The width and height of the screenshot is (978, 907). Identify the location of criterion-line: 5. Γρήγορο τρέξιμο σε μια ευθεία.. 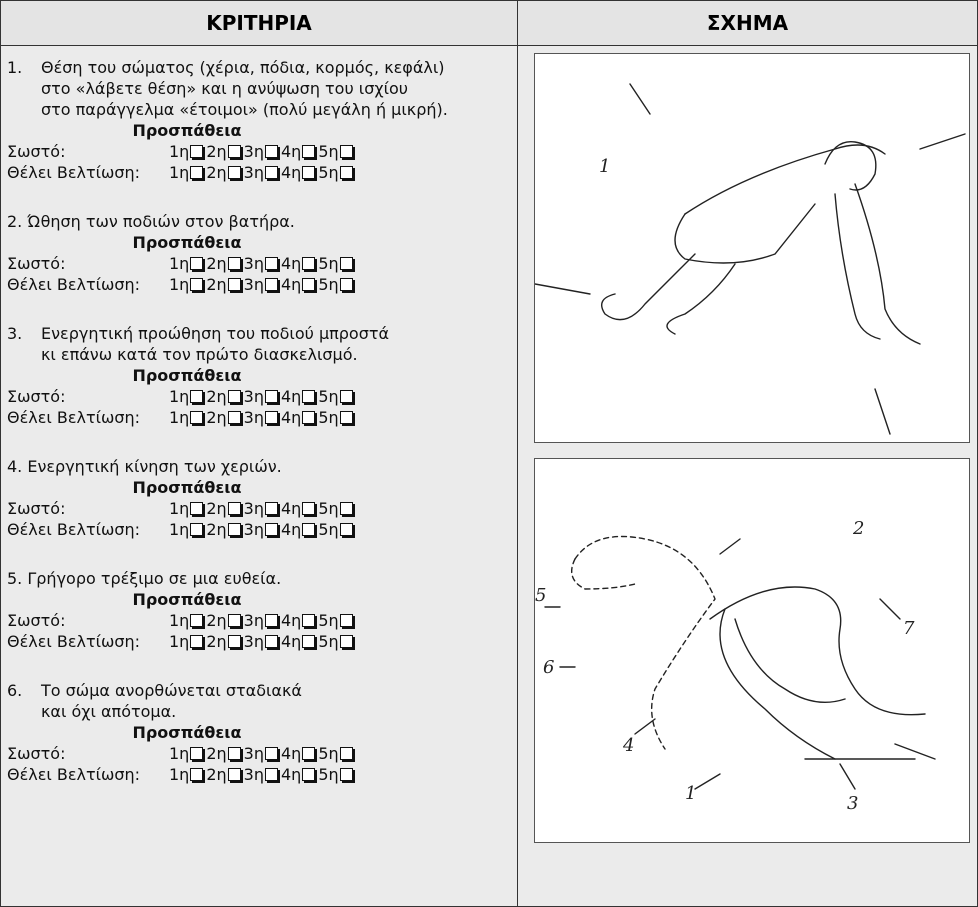
(259, 578).